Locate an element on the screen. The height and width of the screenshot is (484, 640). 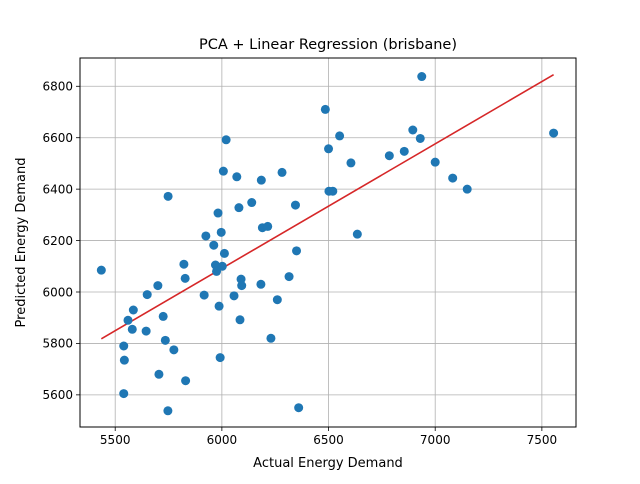
y-tick-label: 6600 is located at coordinates (57, 138).